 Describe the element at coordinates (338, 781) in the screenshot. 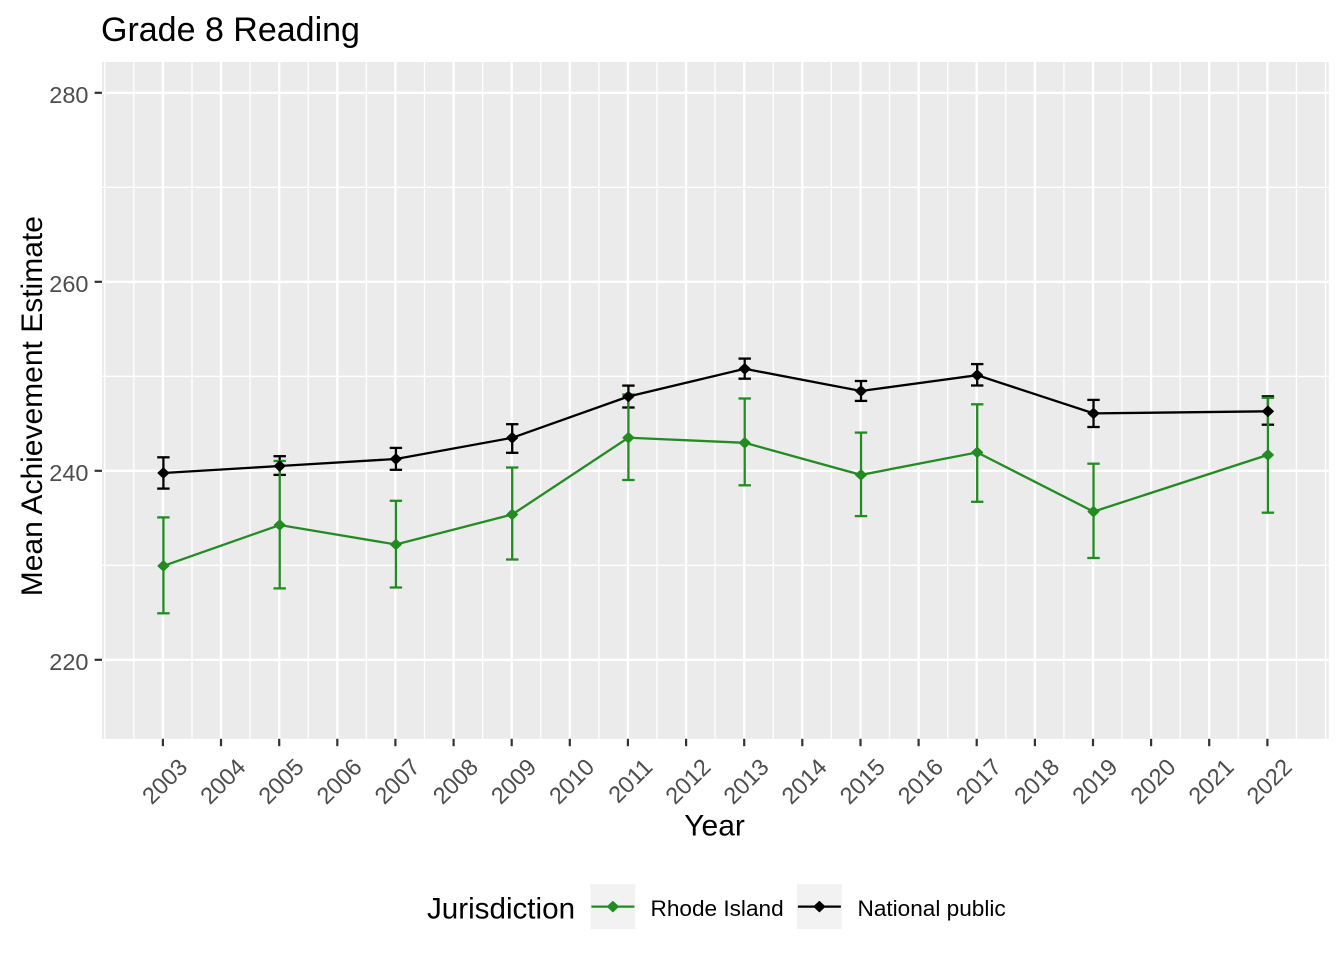

I see `svg-text: 2006` at that location.